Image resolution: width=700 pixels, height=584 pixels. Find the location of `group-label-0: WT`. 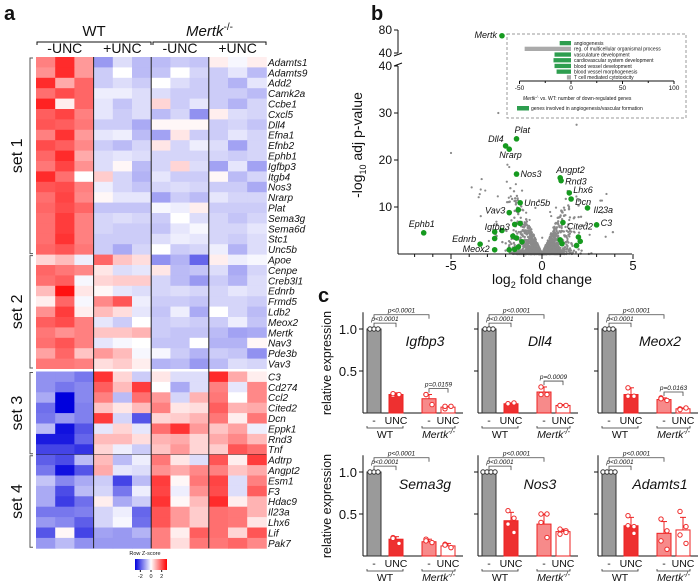

group-label-0: WT is located at coordinates (620, 578).